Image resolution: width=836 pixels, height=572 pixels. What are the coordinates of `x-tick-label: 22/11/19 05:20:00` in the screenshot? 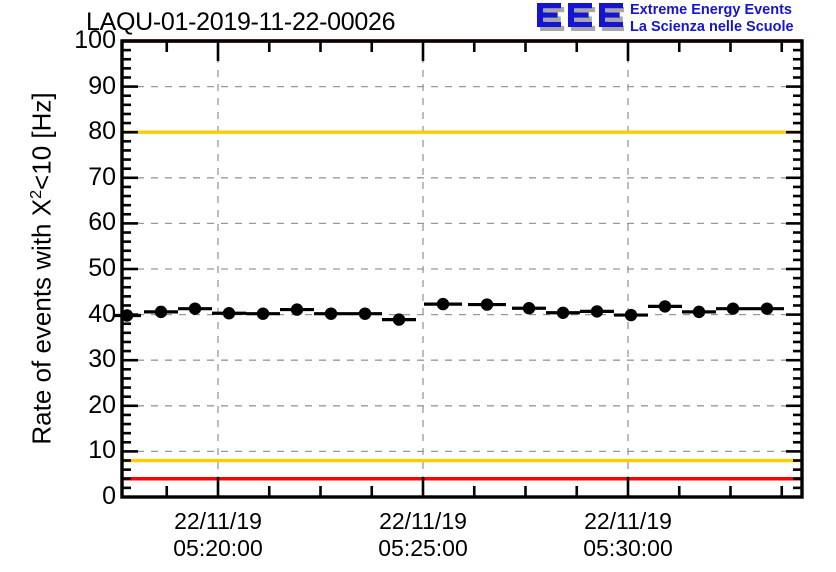 It's located at (218, 535).